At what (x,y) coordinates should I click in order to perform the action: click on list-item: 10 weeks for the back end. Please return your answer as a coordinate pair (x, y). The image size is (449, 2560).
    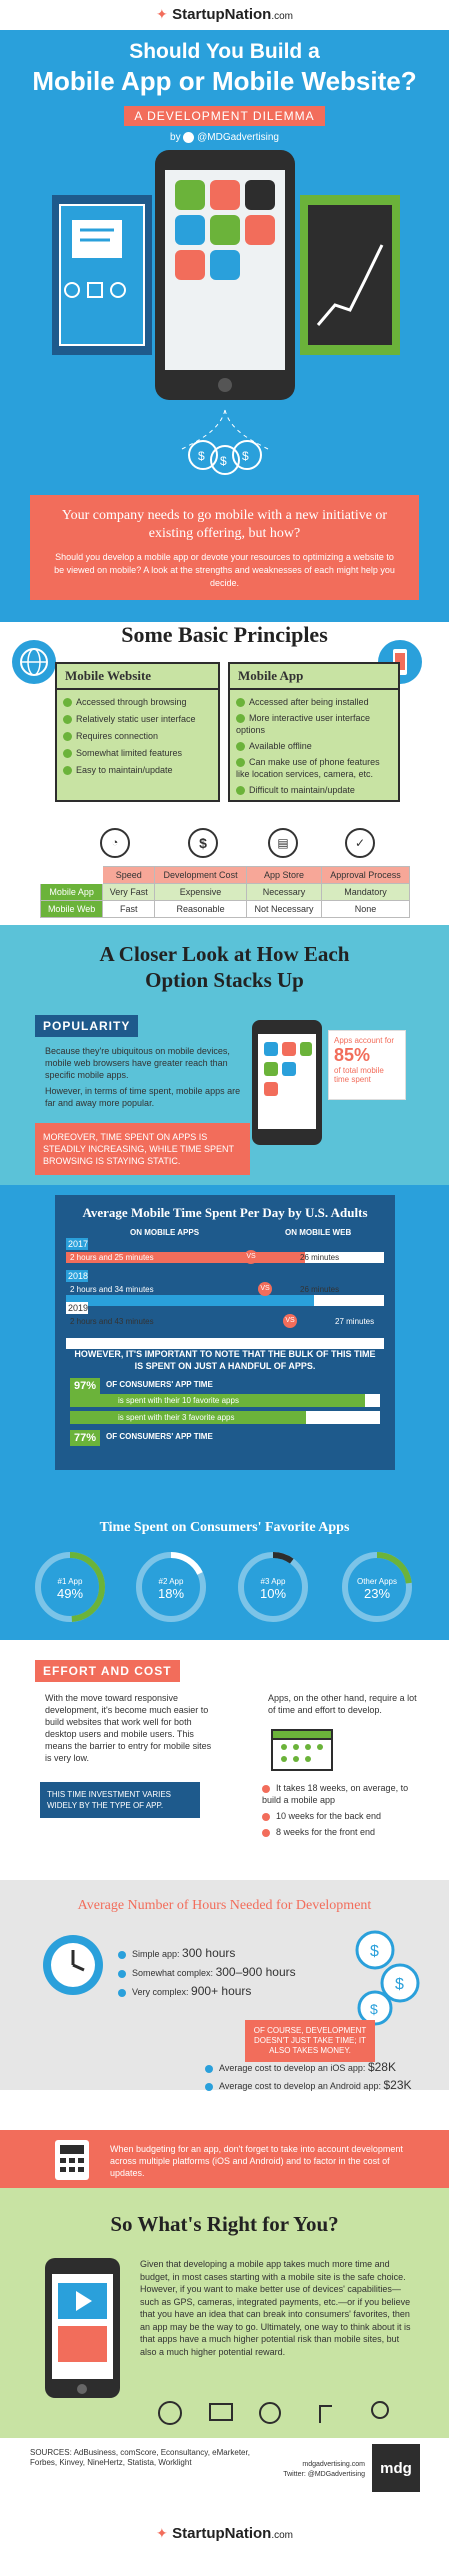
    Looking at the image, I should click on (344, 1816).